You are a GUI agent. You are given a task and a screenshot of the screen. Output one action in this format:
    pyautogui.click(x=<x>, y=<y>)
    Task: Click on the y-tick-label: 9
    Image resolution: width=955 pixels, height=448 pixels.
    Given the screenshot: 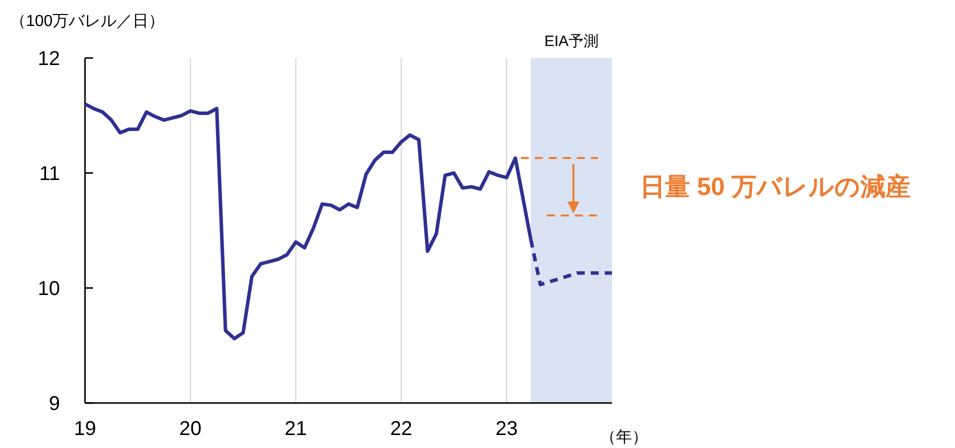 What is the action you would take?
    pyautogui.click(x=54, y=404)
    